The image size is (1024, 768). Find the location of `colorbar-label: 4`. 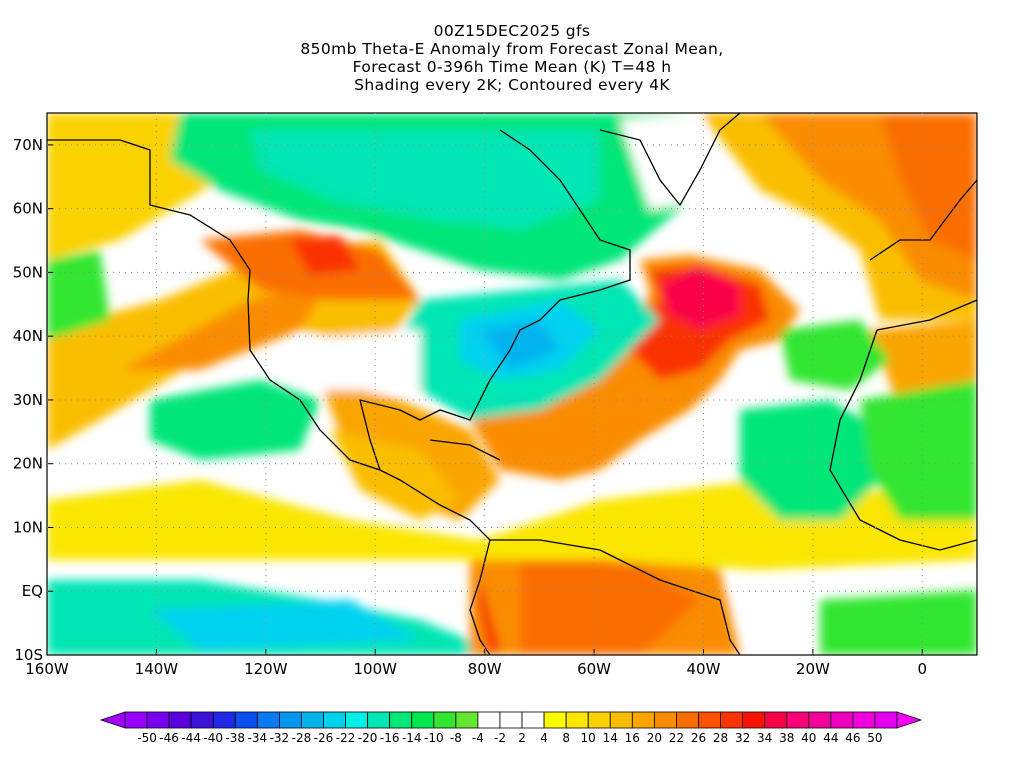

colorbar-label: 4 is located at coordinates (544, 738).